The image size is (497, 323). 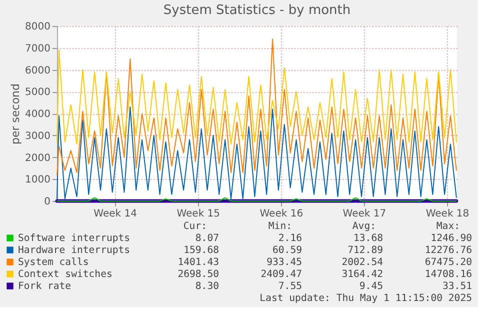 I want to click on y-tick-label: 8000, so click(x=37, y=27).